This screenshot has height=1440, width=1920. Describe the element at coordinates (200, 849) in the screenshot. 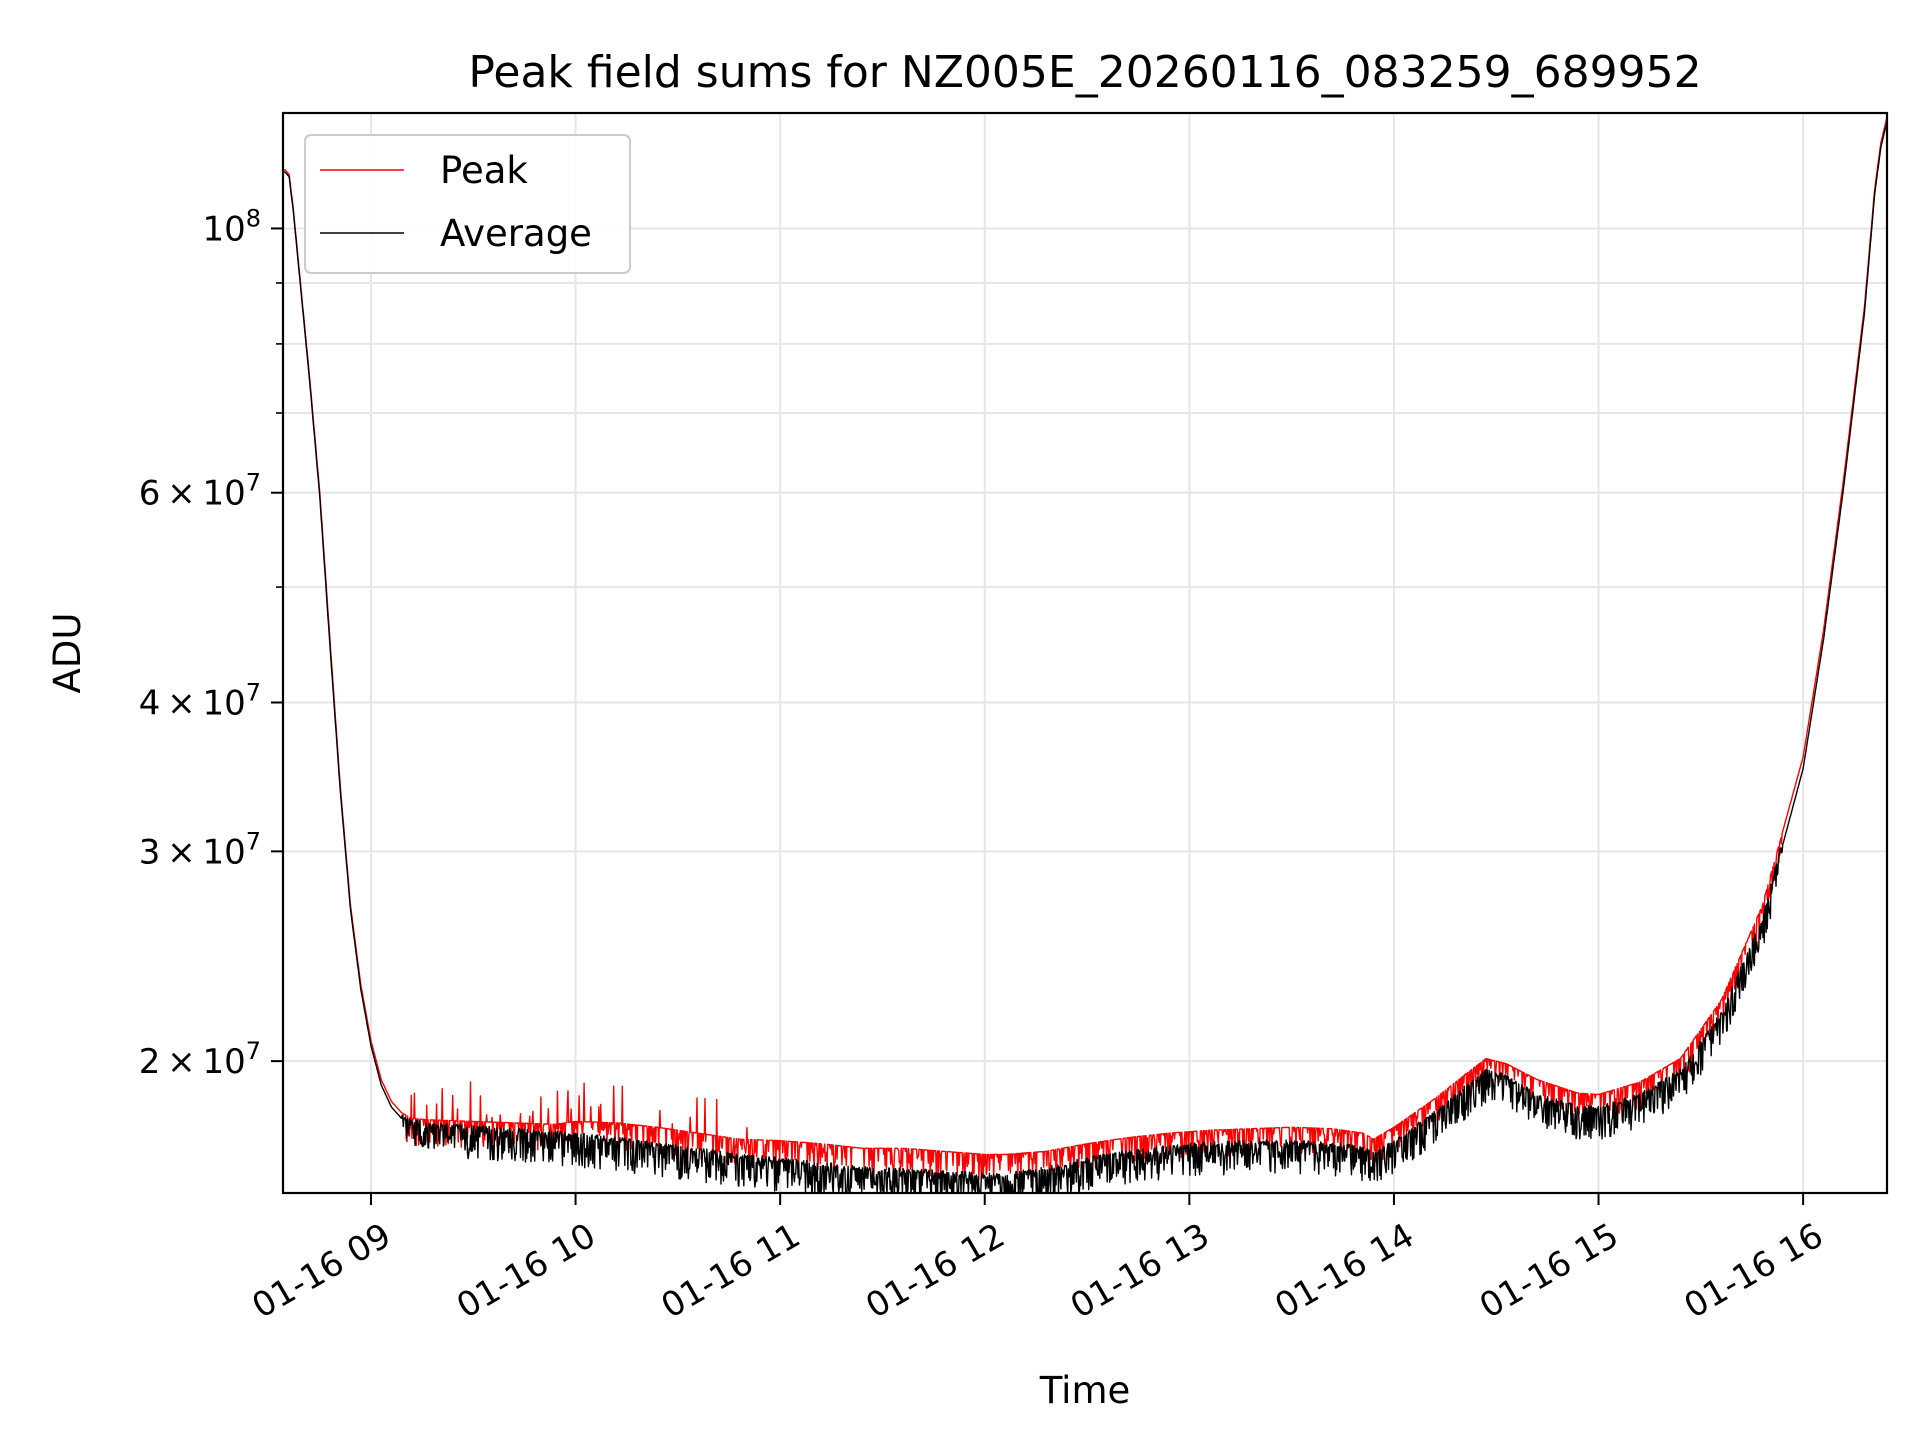

I see `y-tick-label: 3 × 107` at that location.